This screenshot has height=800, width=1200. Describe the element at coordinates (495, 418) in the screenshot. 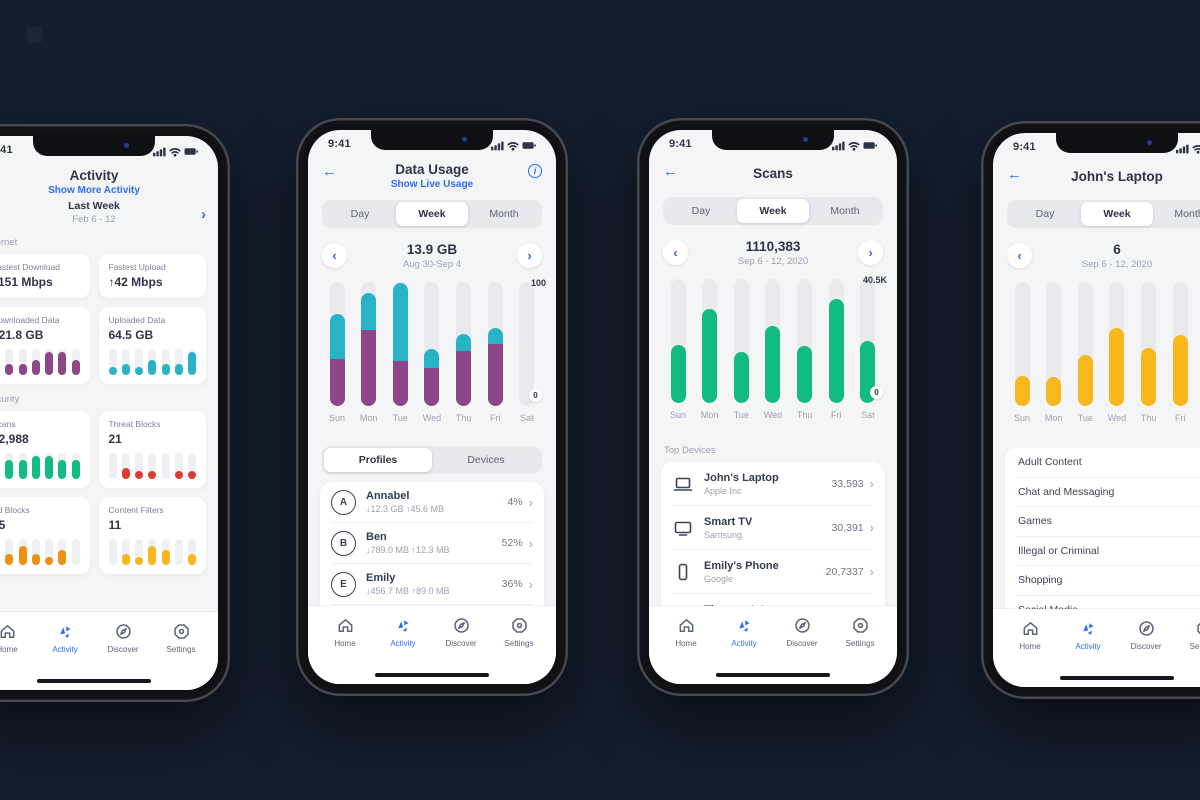

I see `x-tick-label: Fri` at that location.